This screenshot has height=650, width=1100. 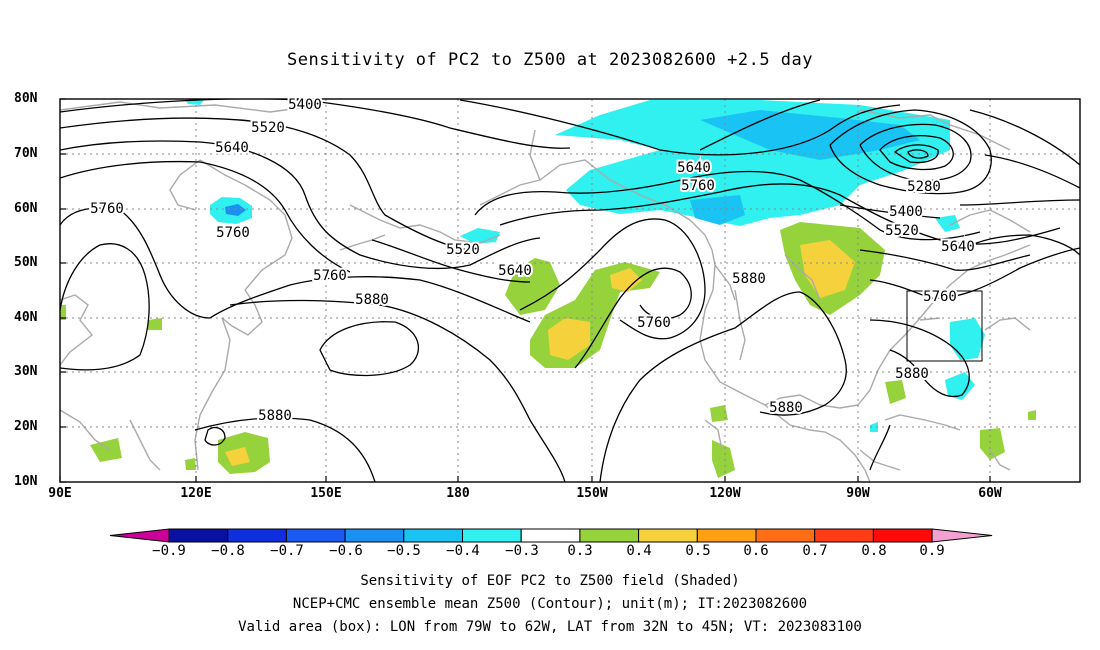 What do you see at coordinates (26, 98) in the screenshot?
I see `lat-label: 80N` at bounding box center [26, 98].